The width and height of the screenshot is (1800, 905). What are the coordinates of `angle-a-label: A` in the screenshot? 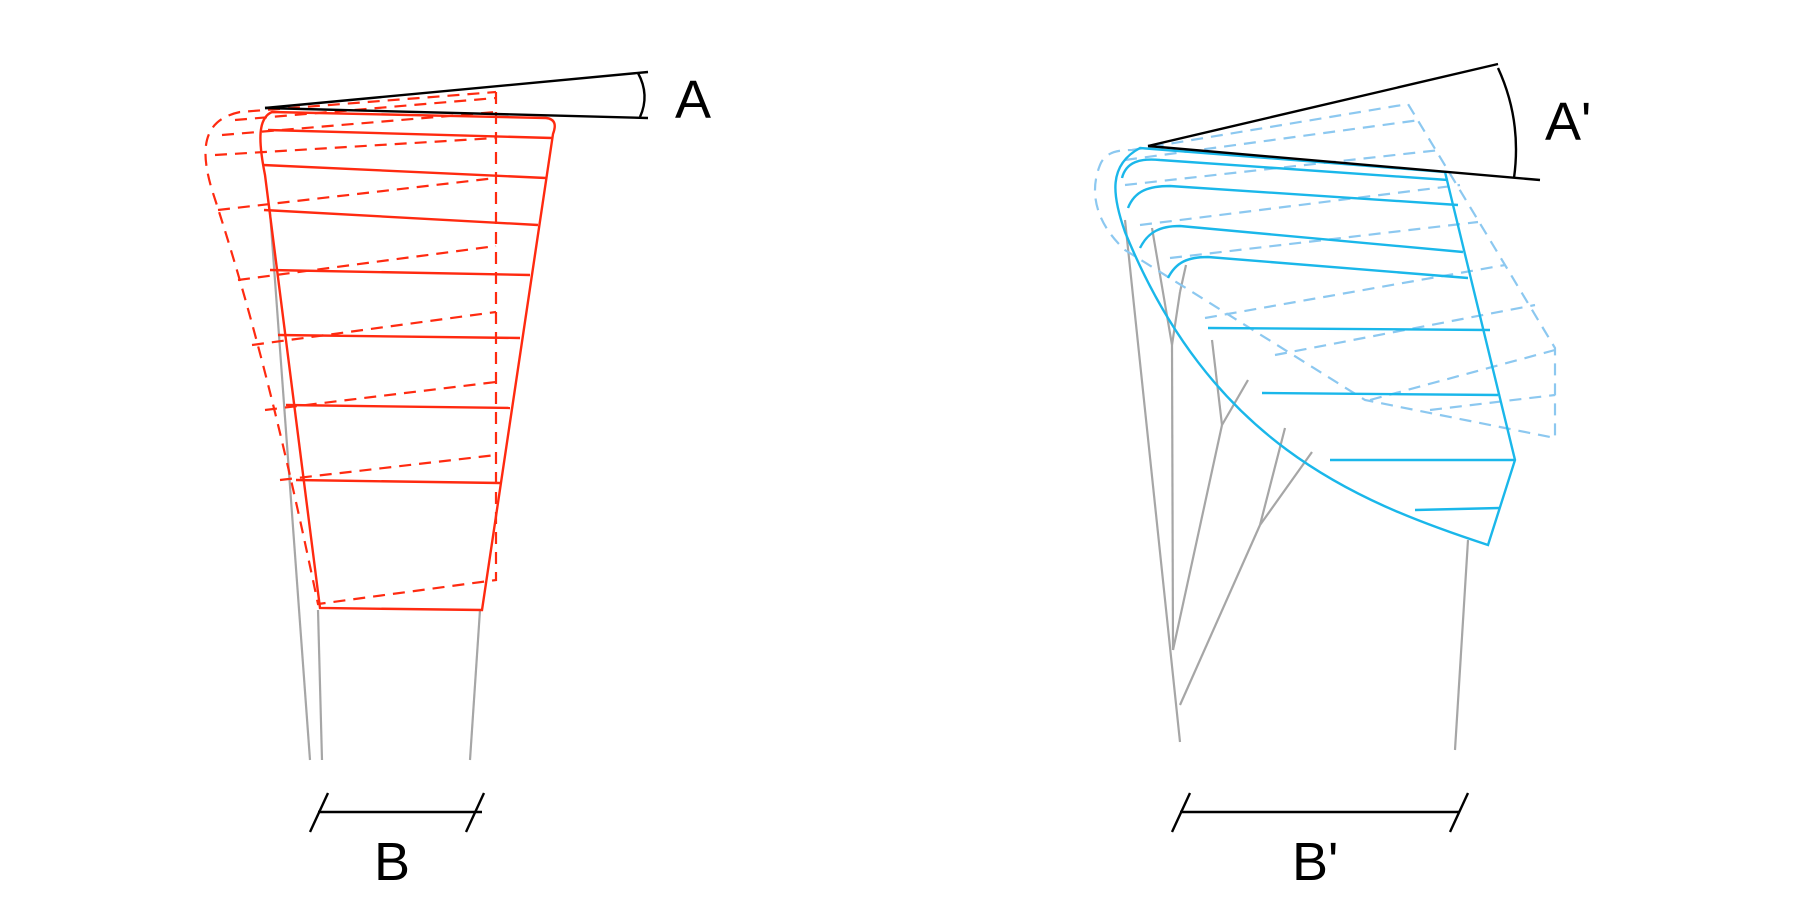 It's located at (693, 100).